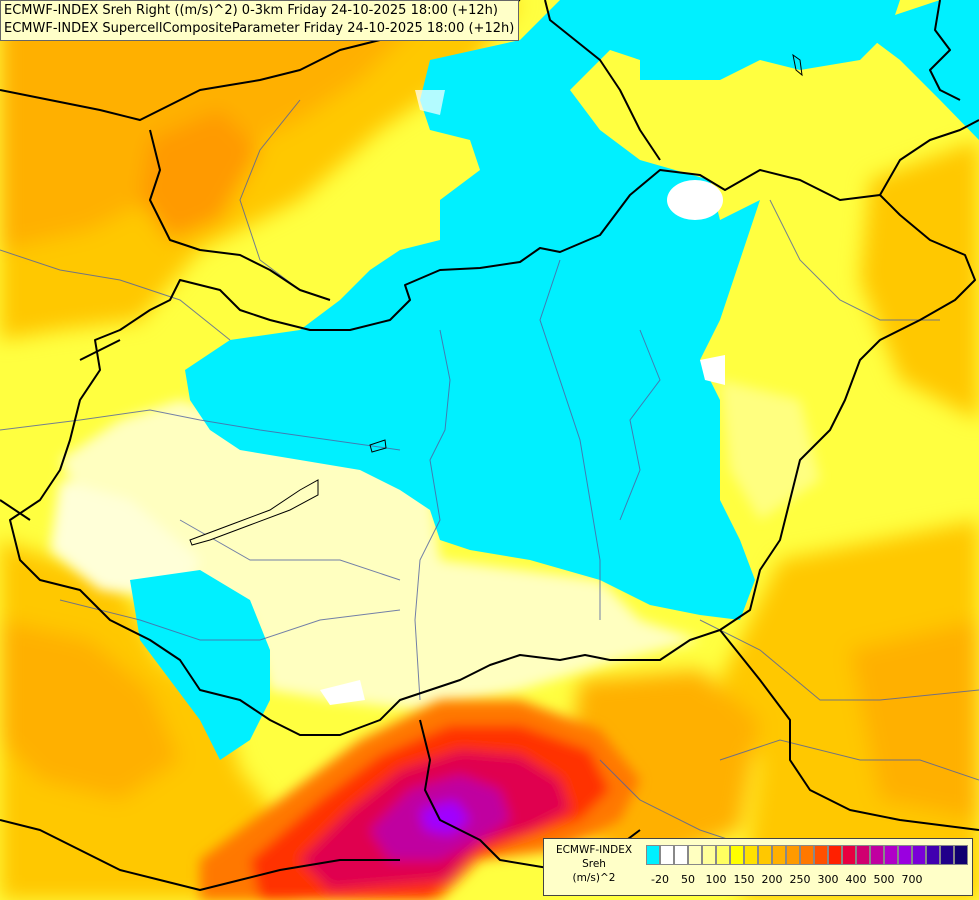 Image resolution: width=979 pixels, height=900 pixels. Describe the element at coordinates (594, 850) in the screenshot. I see `legend-title-line: ECMWF-INDEX` at that location.